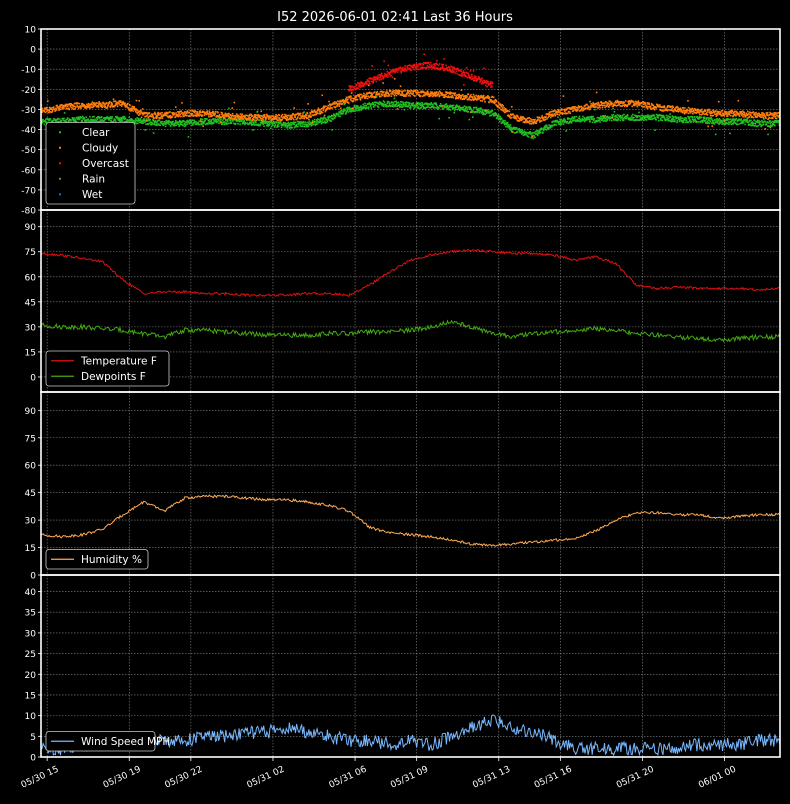  Describe the element at coordinates (410, 295) in the screenshot. I see `plot-area` at that location.